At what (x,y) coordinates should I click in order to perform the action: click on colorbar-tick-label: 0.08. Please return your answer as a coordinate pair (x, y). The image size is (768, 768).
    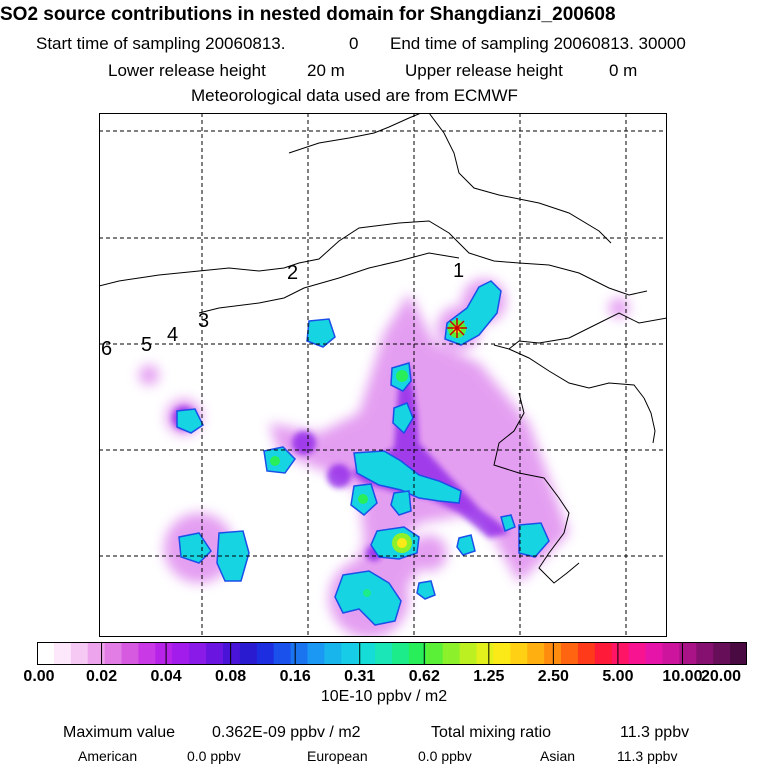
    Looking at the image, I should click on (231, 676).